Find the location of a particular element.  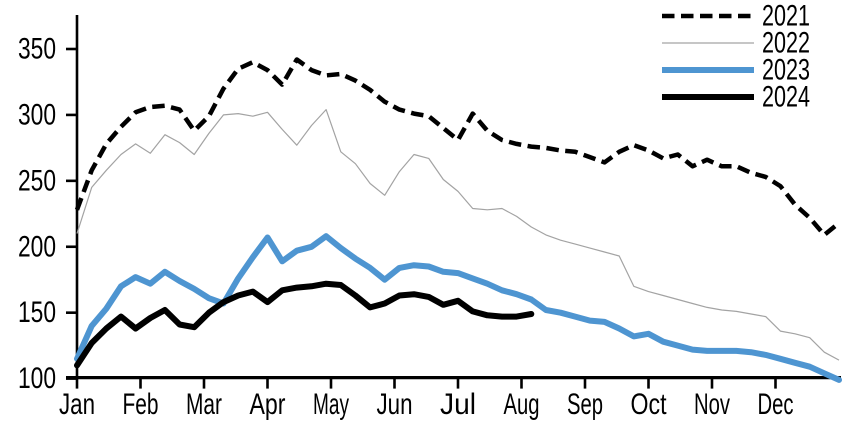

y-tick-label-150: 150 is located at coordinates (37, 312).